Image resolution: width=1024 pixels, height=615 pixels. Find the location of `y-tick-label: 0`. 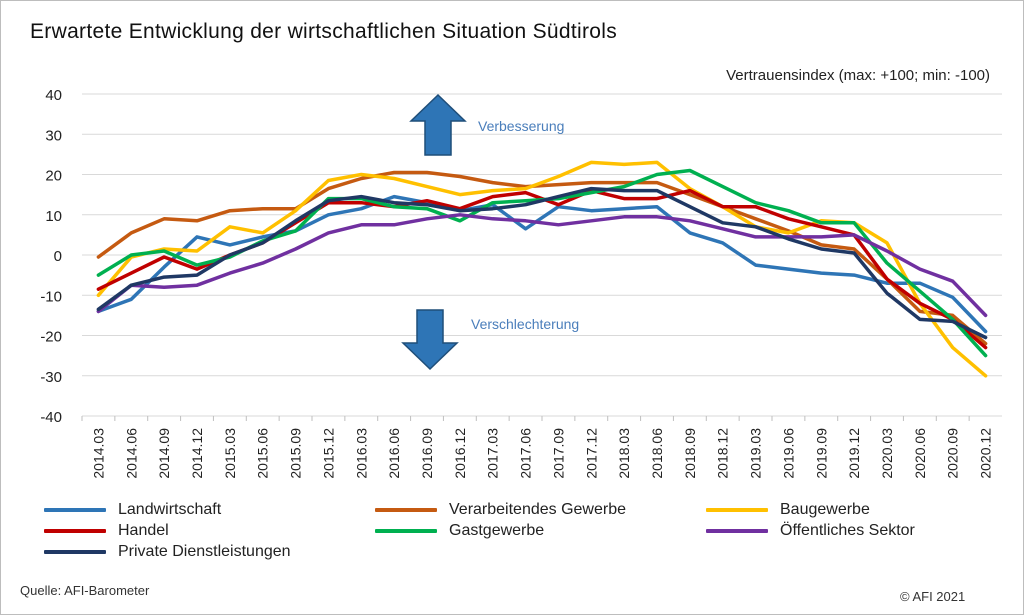

y-tick-label: 0 is located at coordinates (58, 256).